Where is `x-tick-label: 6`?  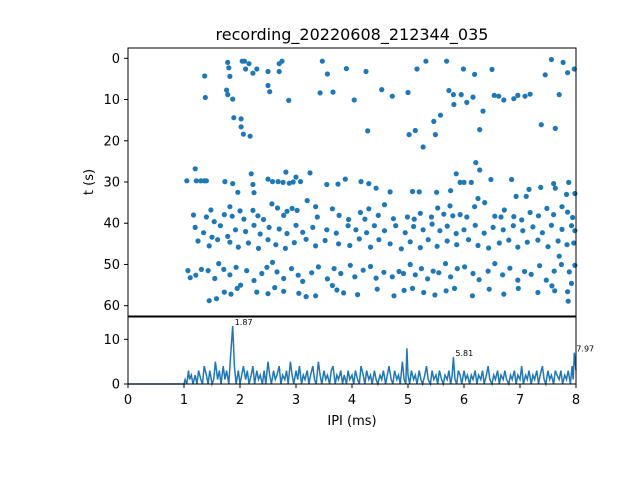 x-tick-label: 6 is located at coordinates (464, 400).